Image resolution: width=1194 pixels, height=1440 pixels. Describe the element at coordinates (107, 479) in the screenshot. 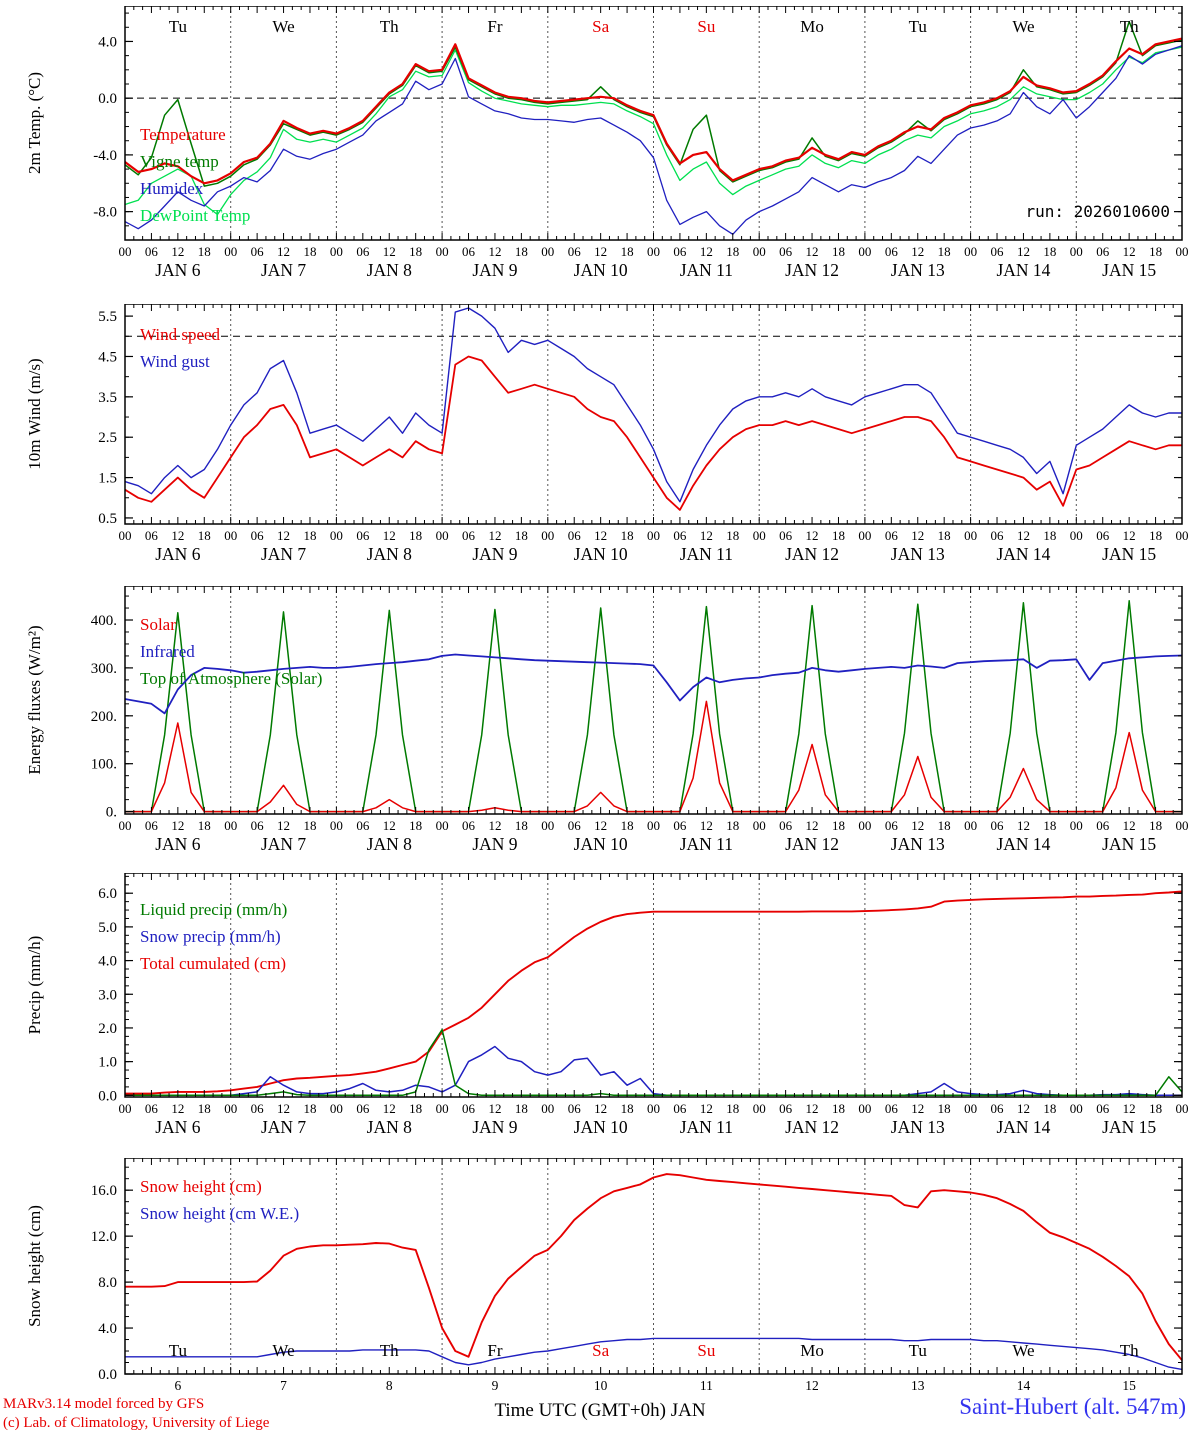

I see `y-tick-label: 1.5` at that location.